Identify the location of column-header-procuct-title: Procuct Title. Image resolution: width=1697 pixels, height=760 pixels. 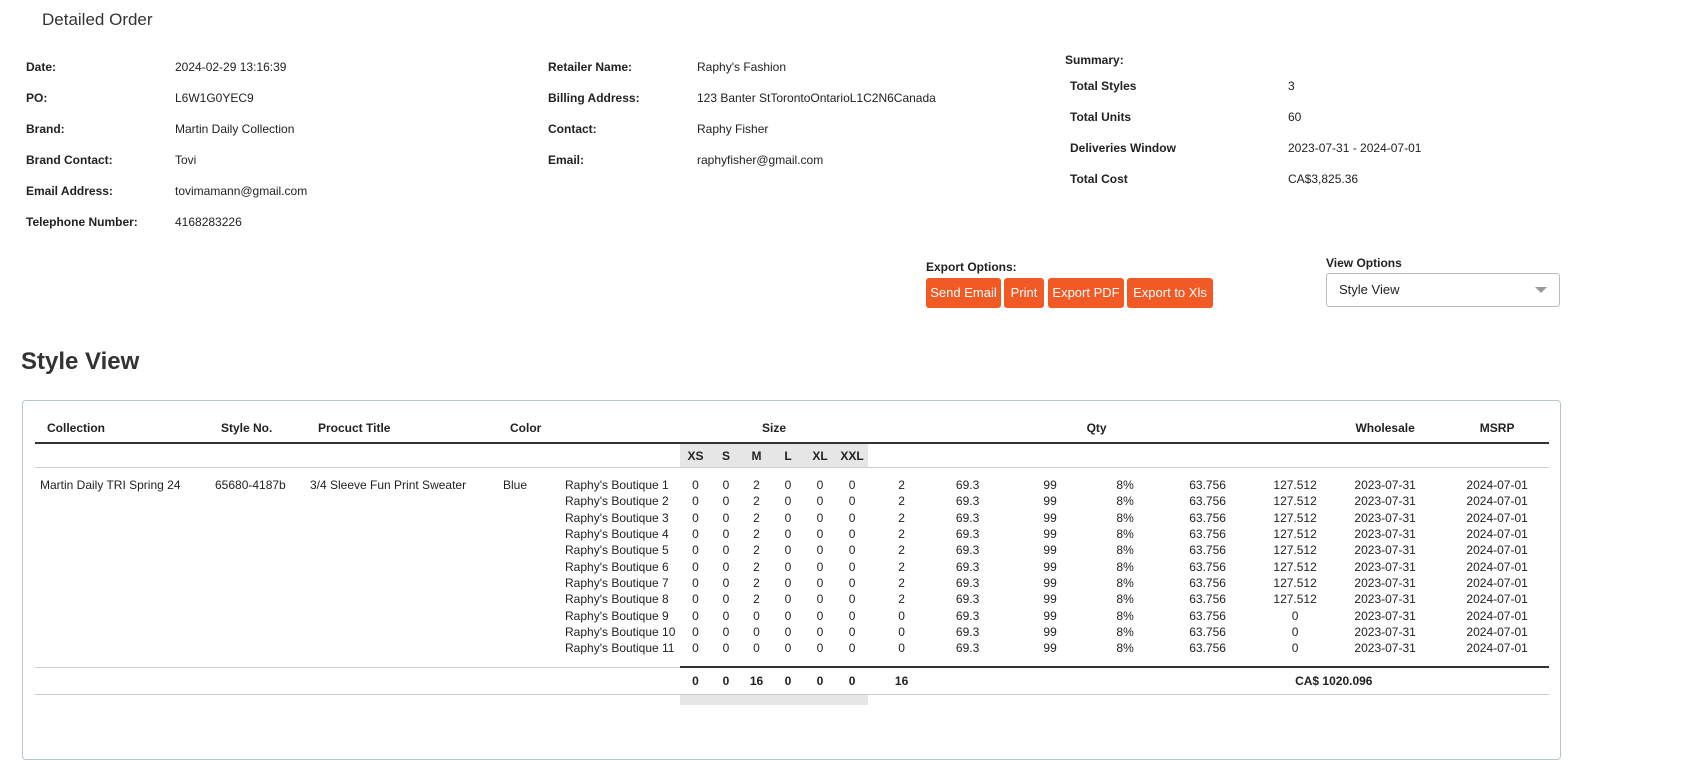
(397, 429).